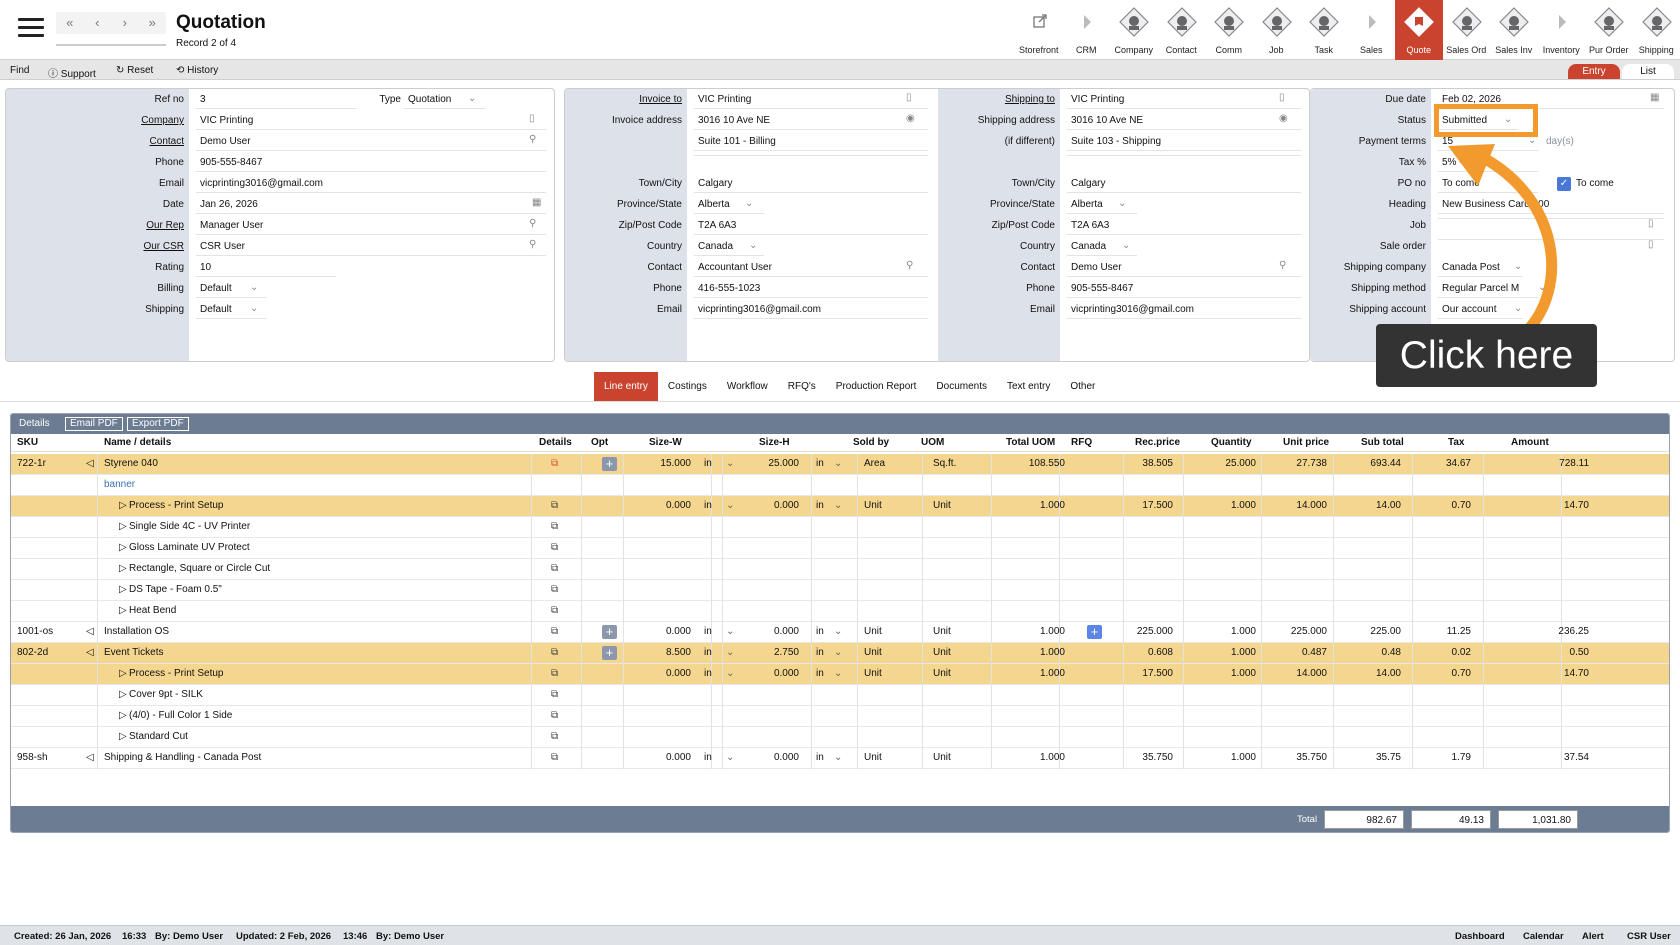 This screenshot has height=945, width=1680. Describe the element at coordinates (840, 548) in the screenshot. I see `table-row-subitem: ▷ Gloss Laminate UV Protect ⧉` at that location.